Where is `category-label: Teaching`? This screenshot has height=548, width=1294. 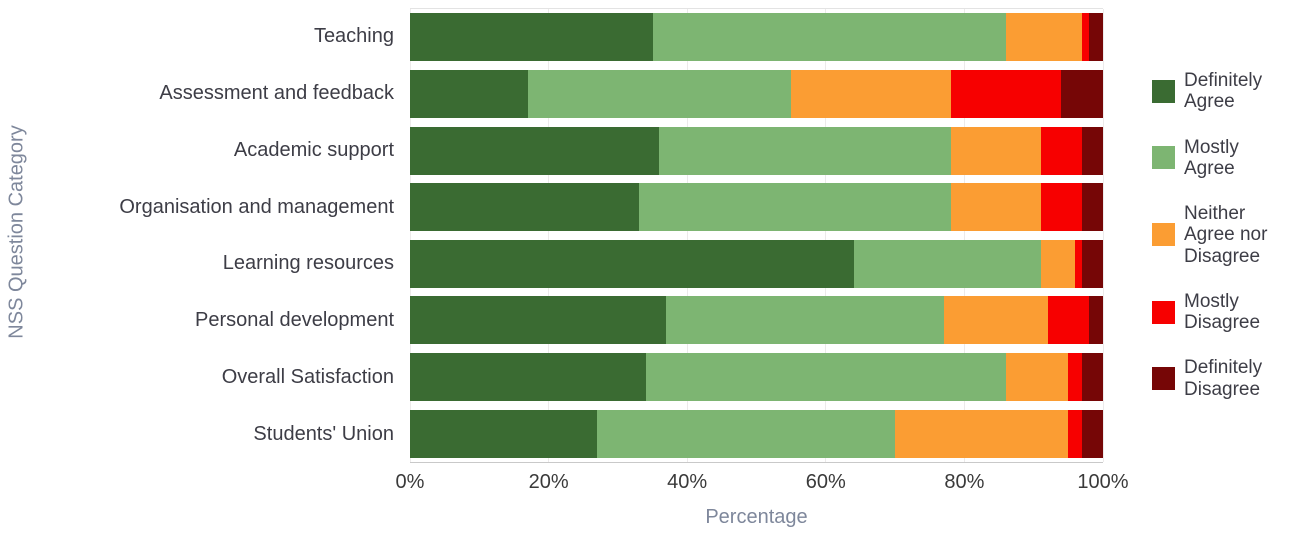
category-label: Teaching is located at coordinates (353, 35).